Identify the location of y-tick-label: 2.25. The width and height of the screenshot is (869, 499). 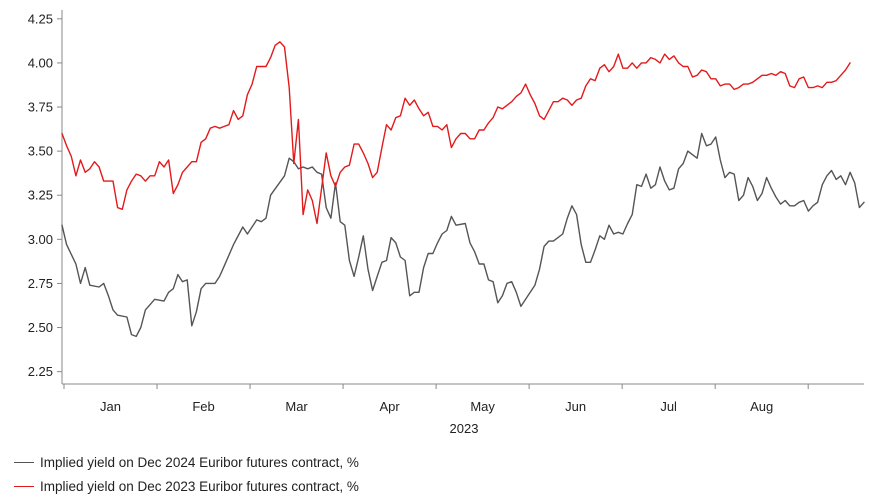
(40, 371).